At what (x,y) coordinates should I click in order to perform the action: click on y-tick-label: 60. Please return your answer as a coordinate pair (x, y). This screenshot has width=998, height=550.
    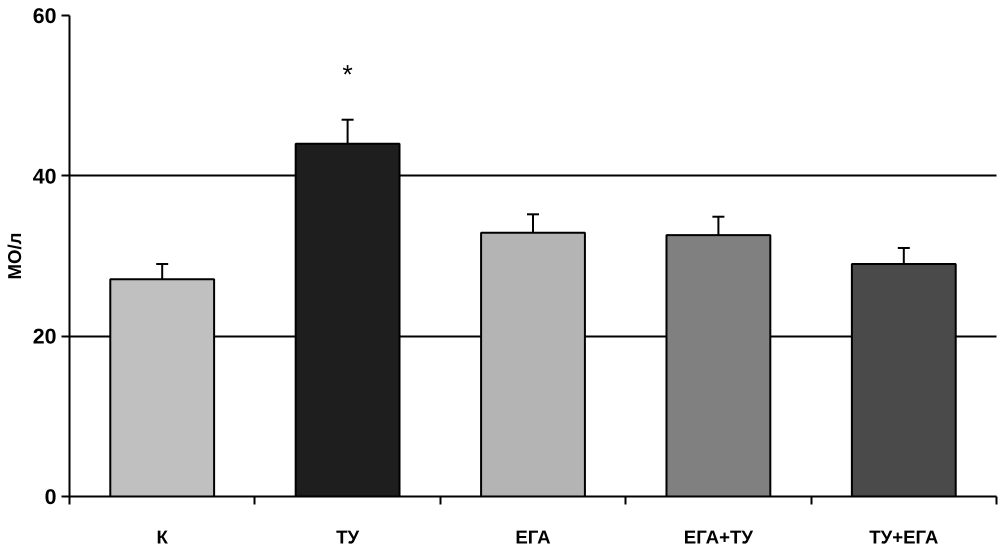
    Looking at the image, I should click on (44, 16).